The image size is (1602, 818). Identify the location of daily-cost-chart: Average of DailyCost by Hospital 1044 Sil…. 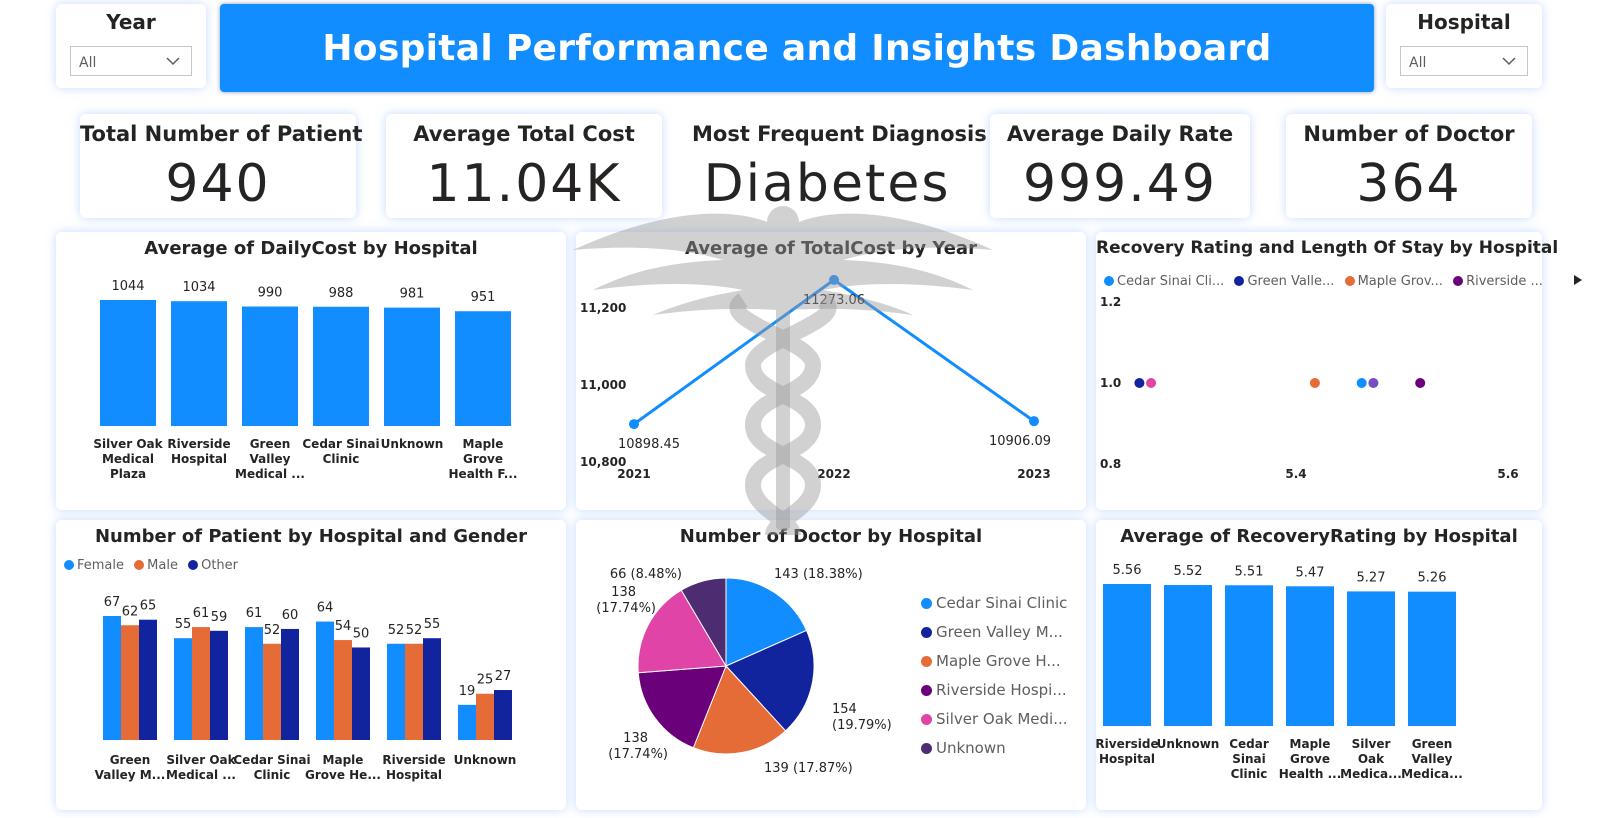
(311, 371).